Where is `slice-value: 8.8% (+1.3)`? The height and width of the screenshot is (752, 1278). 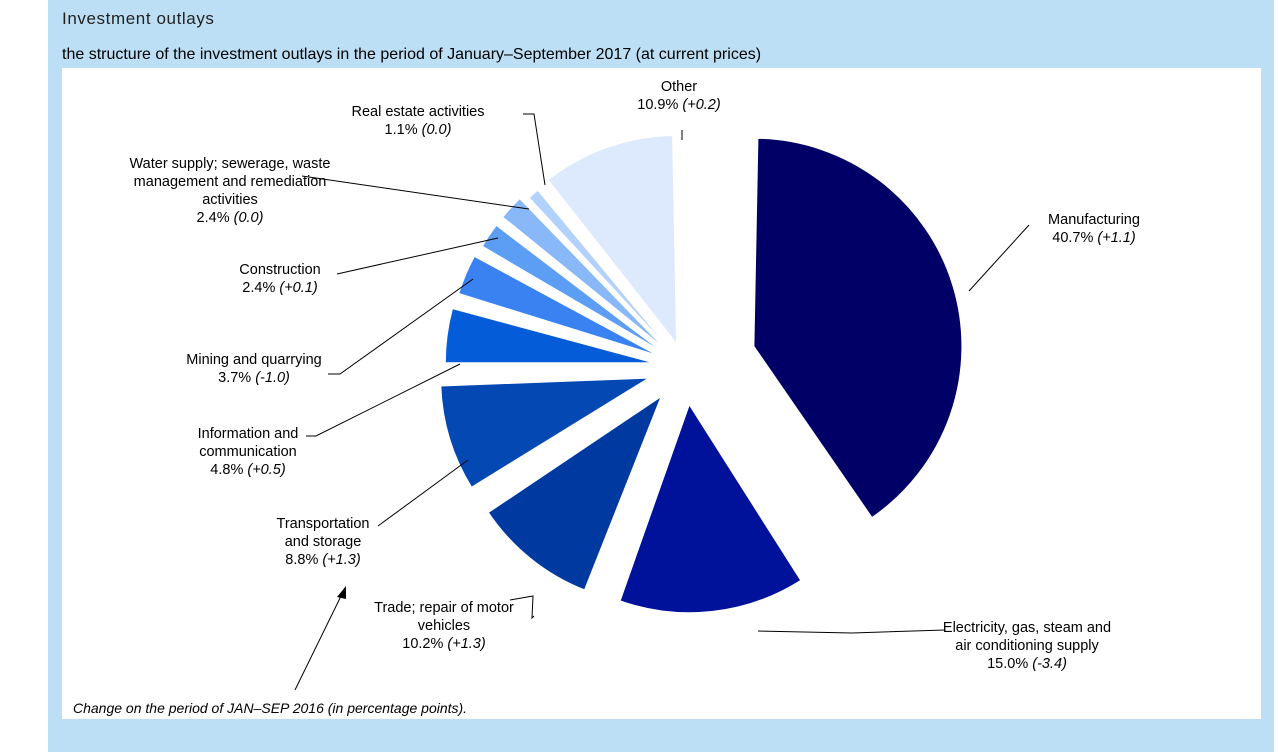
slice-value: 8.8% (+1.3) is located at coordinates (322, 560).